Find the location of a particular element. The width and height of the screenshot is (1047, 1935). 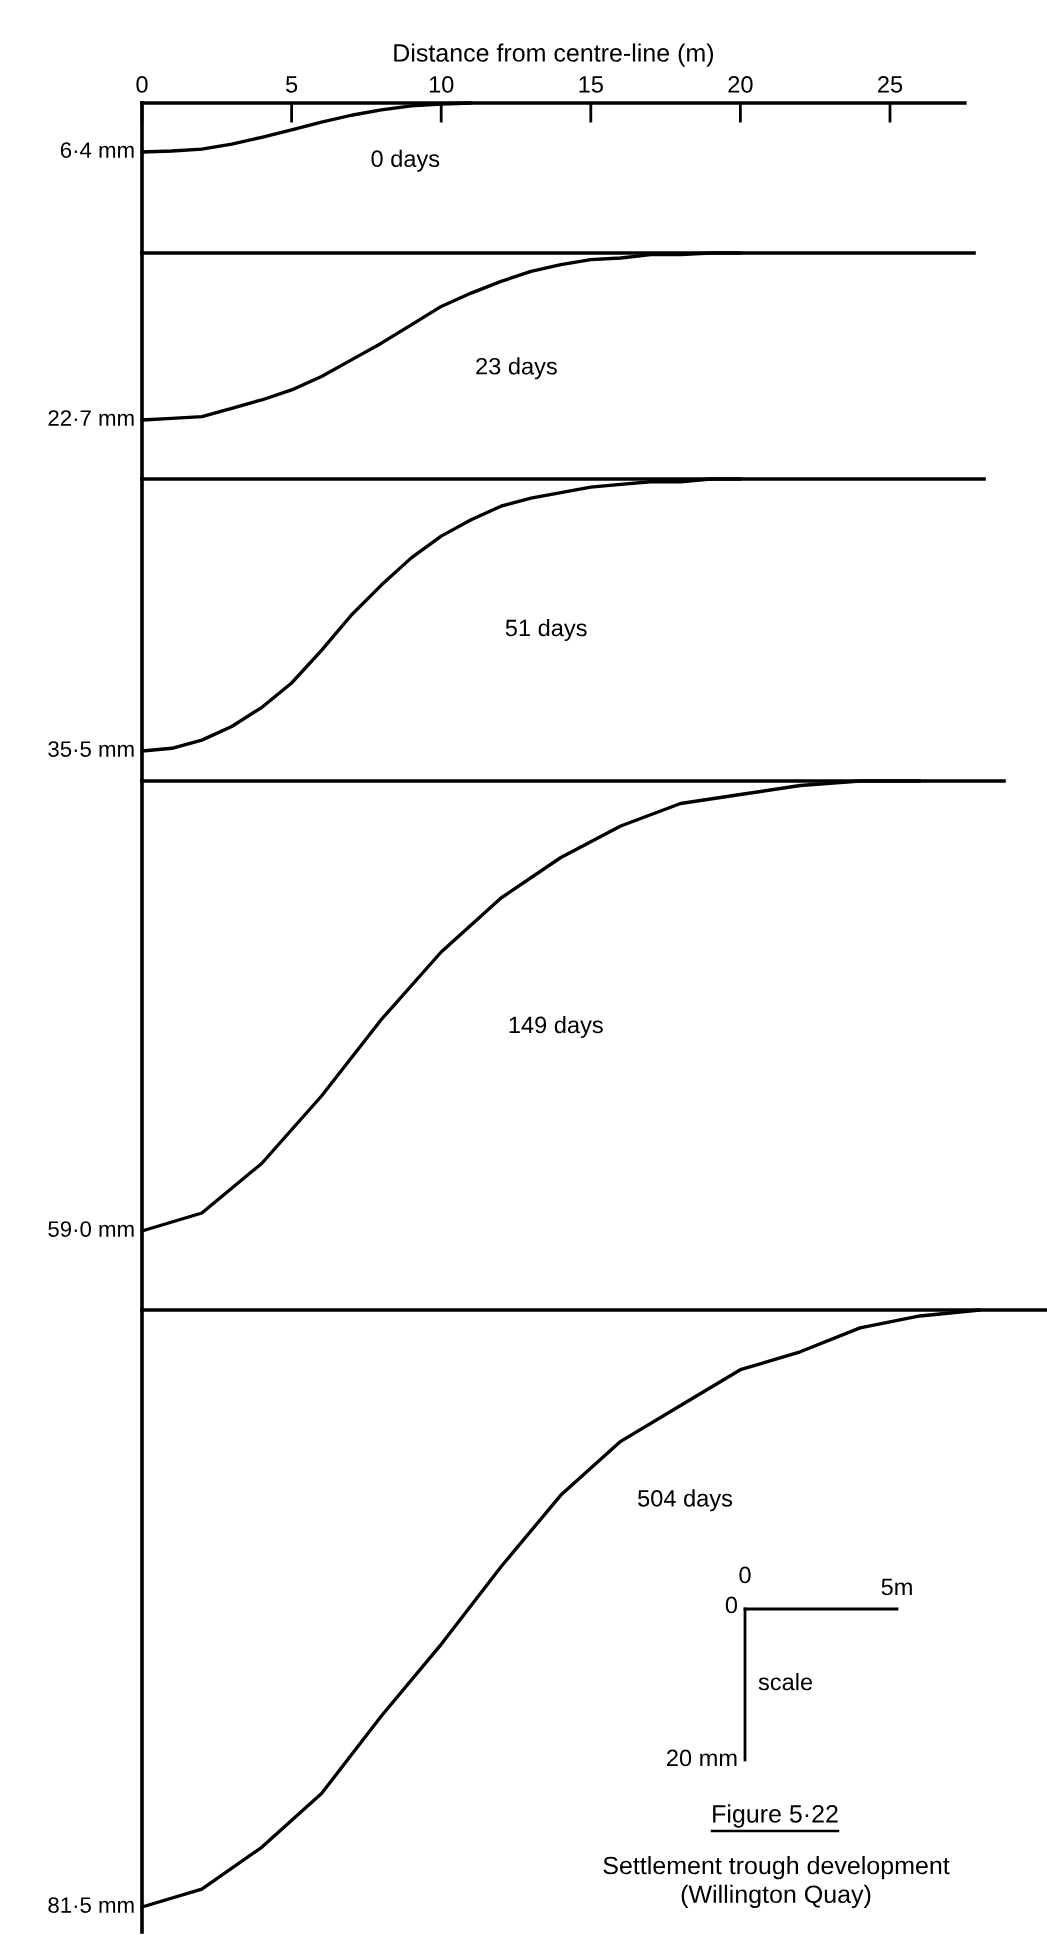

annotation: 22·7 mm is located at coordinates (91, 418).